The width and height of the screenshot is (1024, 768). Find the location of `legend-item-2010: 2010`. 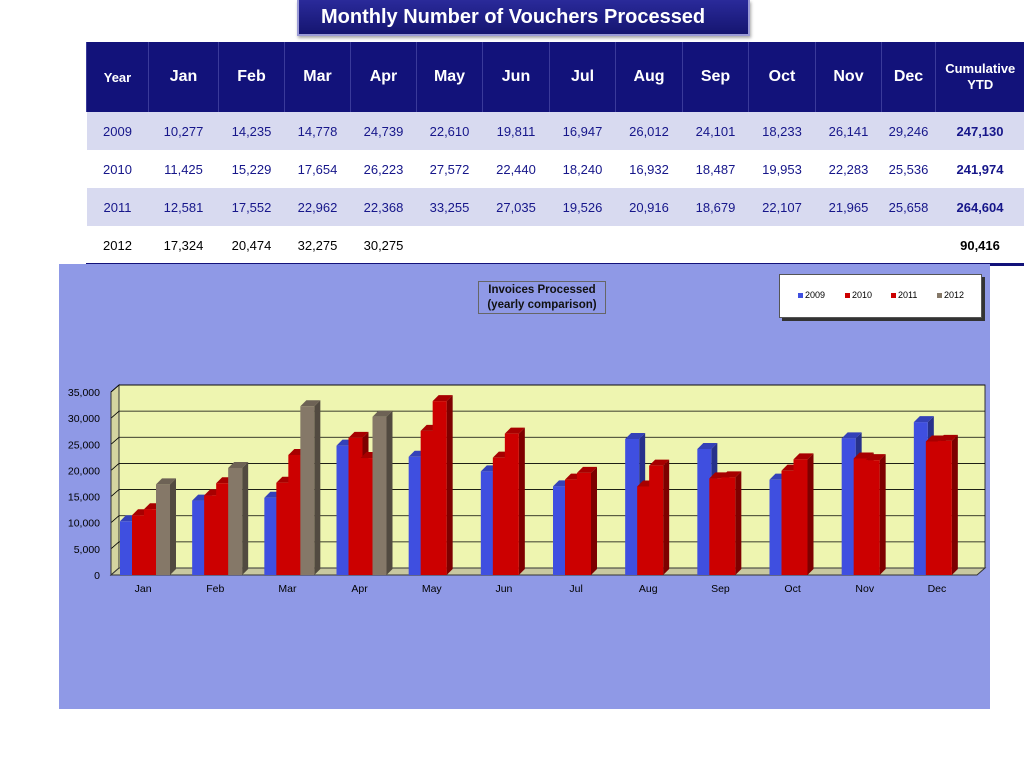

legend-item-2010: 2010 is located at coordinates (858, 295).